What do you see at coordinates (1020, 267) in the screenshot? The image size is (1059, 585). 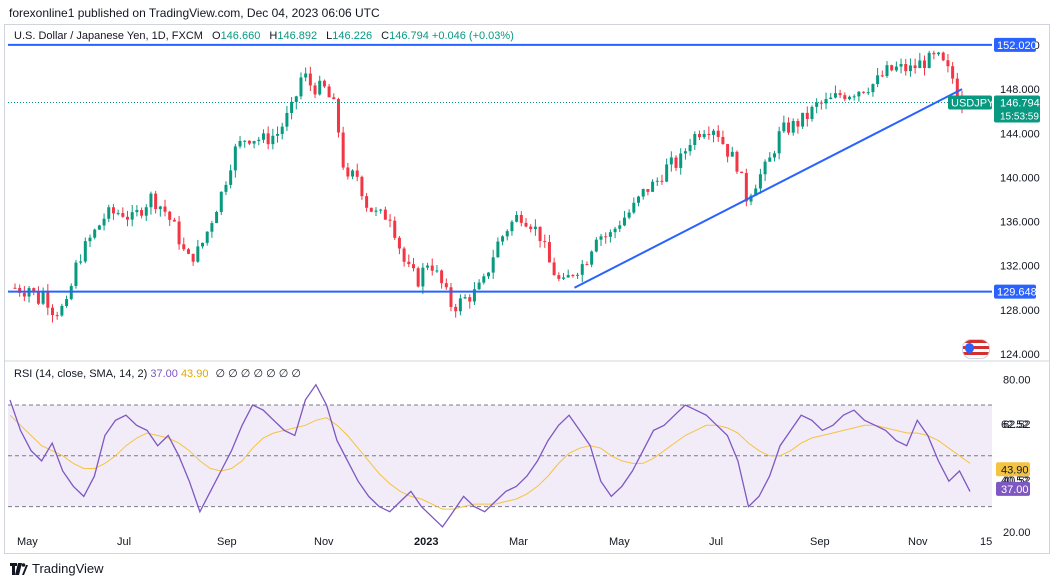 I see `price-axis-tick-label: 132.000` at bounding box center [1020, 267].